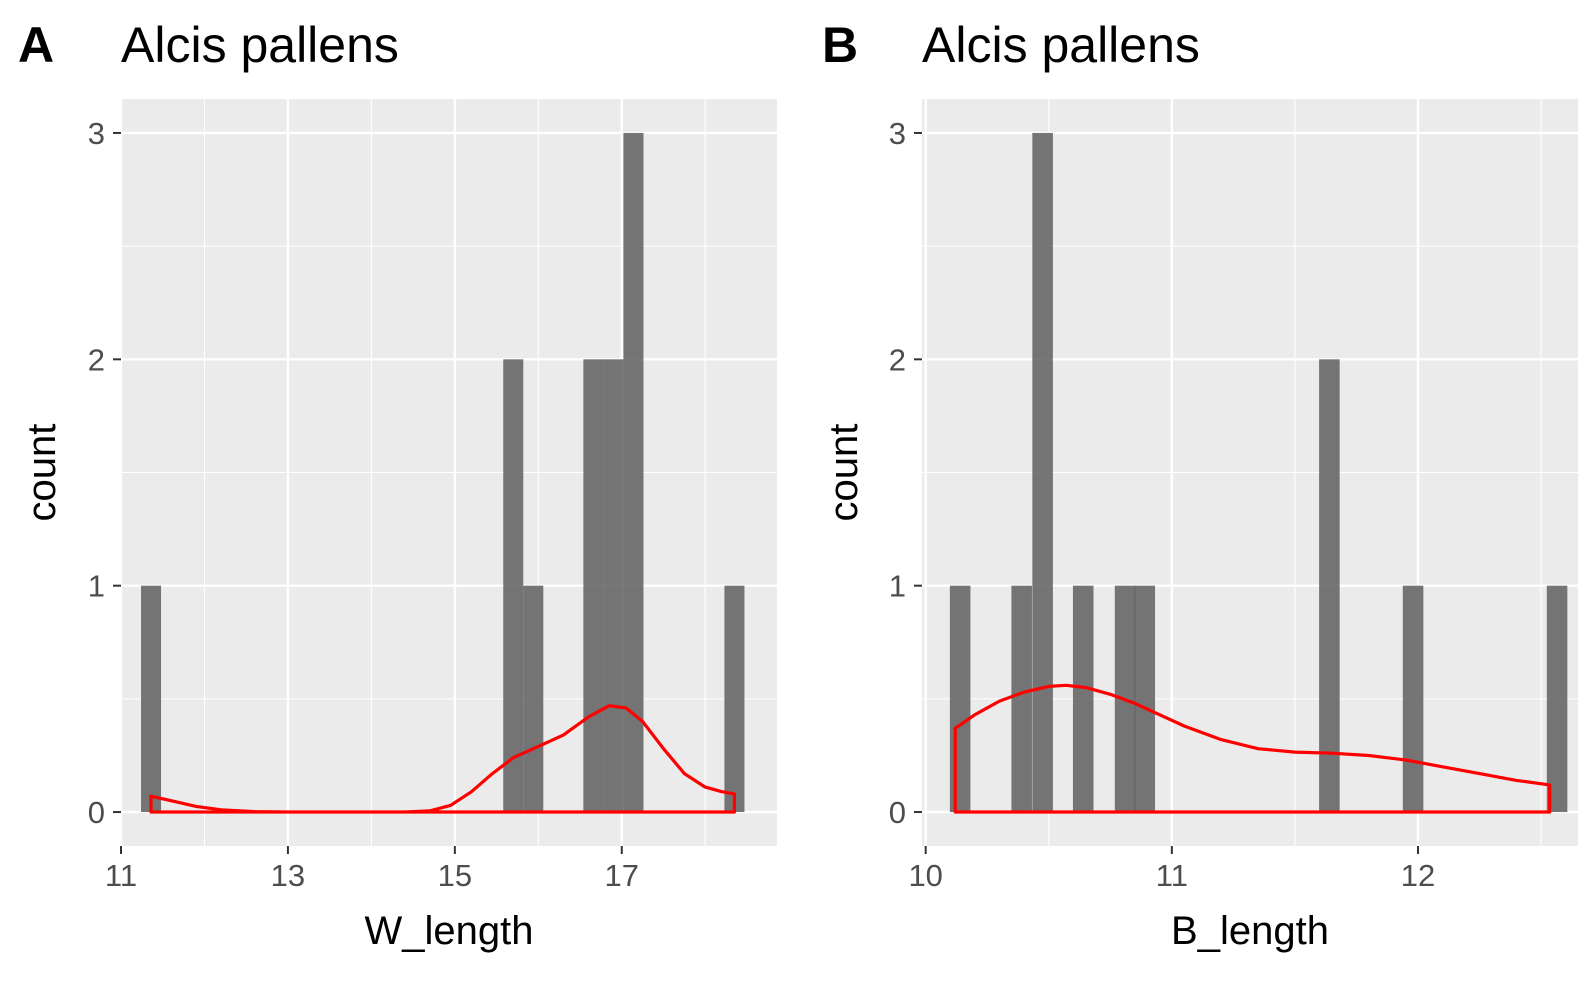 The height and width of the screenshot is (984, 1593). What do you see at coordinates (455, 875) in the screenshot?
I see `x-tick-label: 15` at bounding box center [455, 875].